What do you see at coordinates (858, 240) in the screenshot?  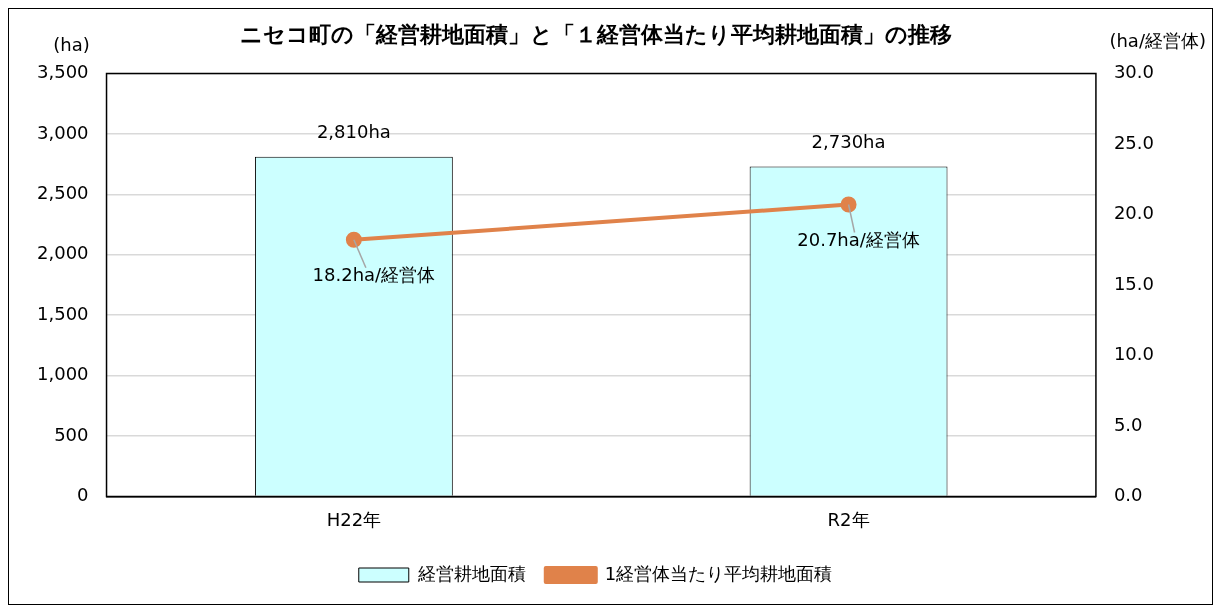 I see `data-label: 20.7ha/経営体` at bounding box center [858, 240].